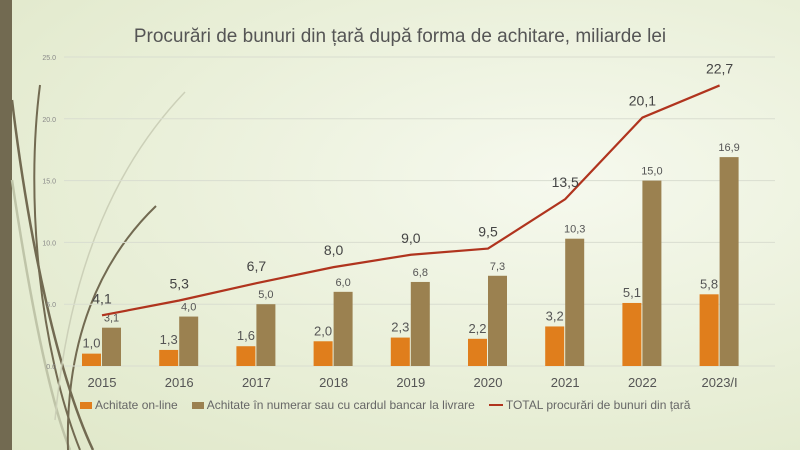 Image resolution: width=800 pixels, height=450 pixels. What do you see at coordinates (488, 232) in the screenshot?
I see `data-label-total: 9,5` at bounding box center [488, 232].